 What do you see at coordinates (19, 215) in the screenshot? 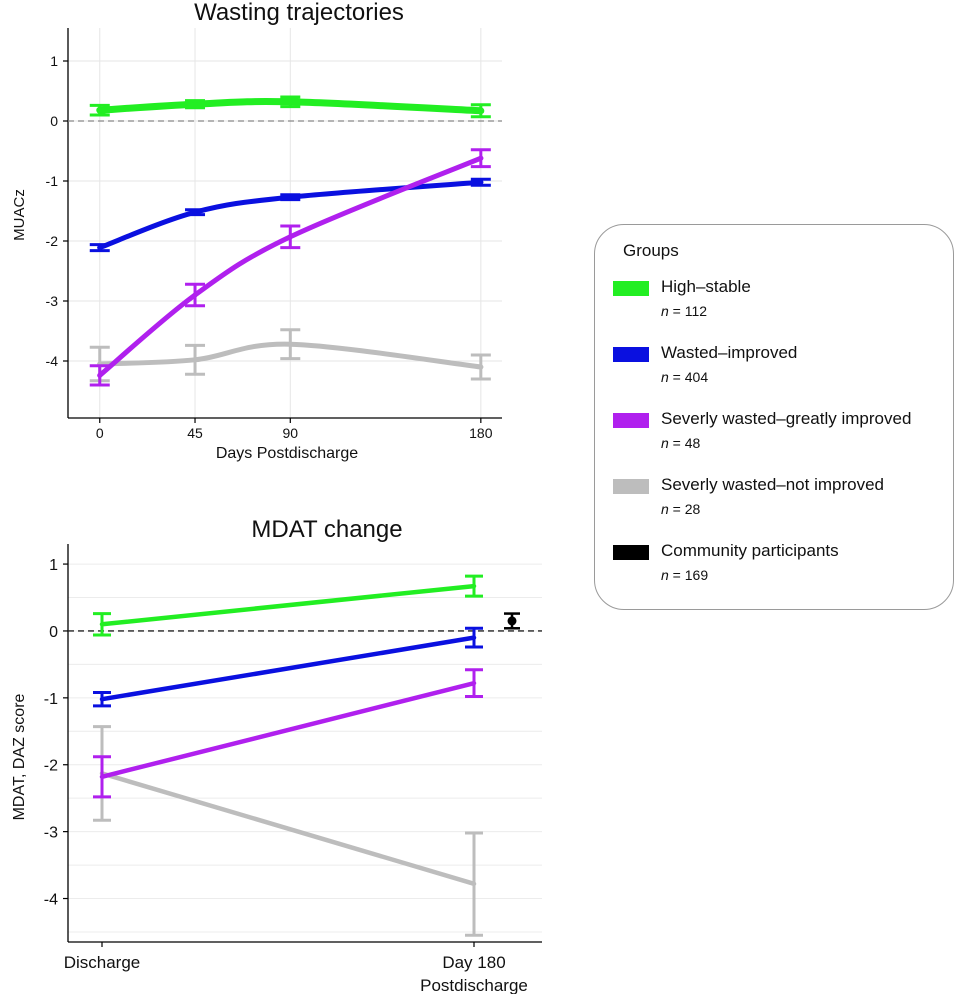
I see `y-axis-label: MUACz` at bounding box center [19, 215].